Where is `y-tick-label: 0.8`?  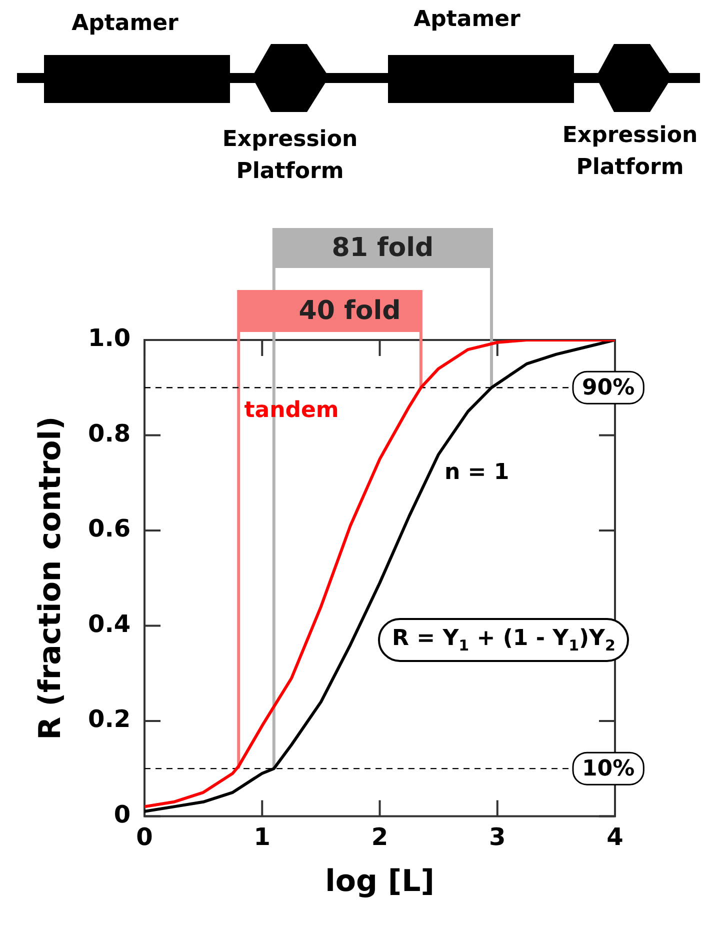
y-tick-label: 0.8 is located at coordinates (109, 433).